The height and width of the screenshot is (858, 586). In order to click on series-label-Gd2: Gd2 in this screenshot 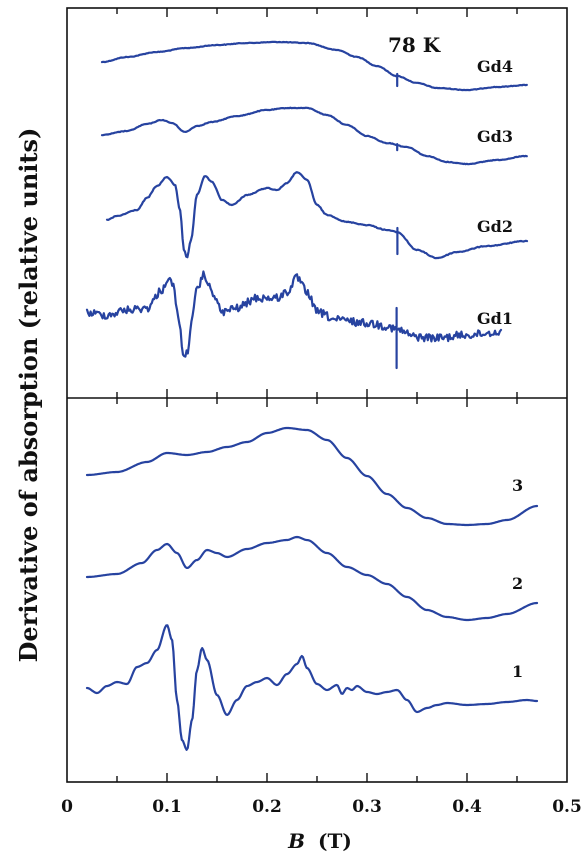, I will do `click(495, 226)`.